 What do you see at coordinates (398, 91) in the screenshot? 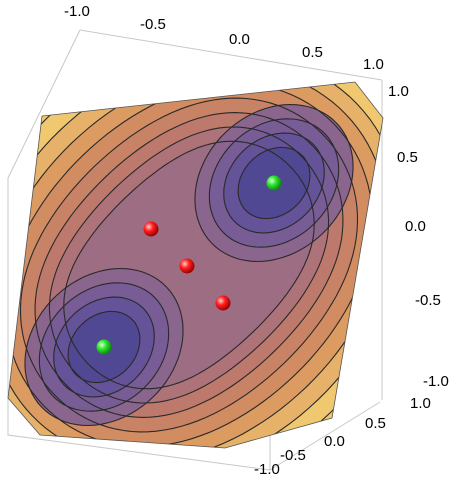
I see `right-tick-label: 1.0` at bounding box center [398, 91].